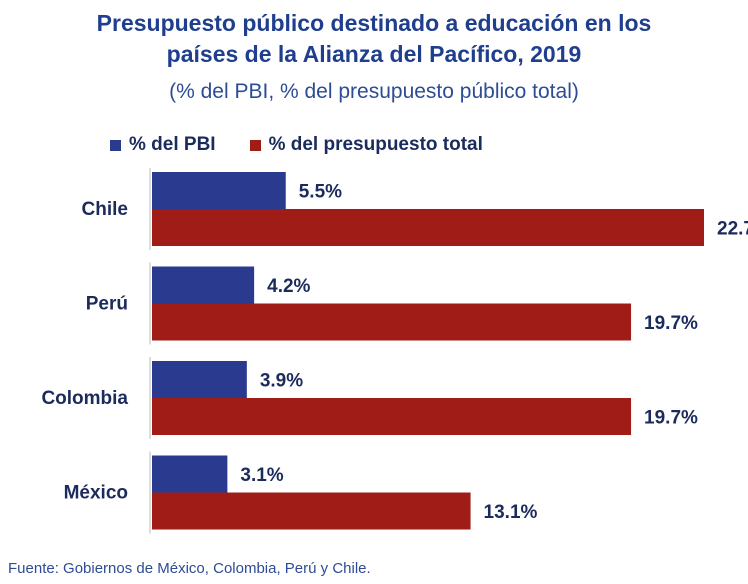  I want to click on legend-swatch-pbi, so click(115, 145).